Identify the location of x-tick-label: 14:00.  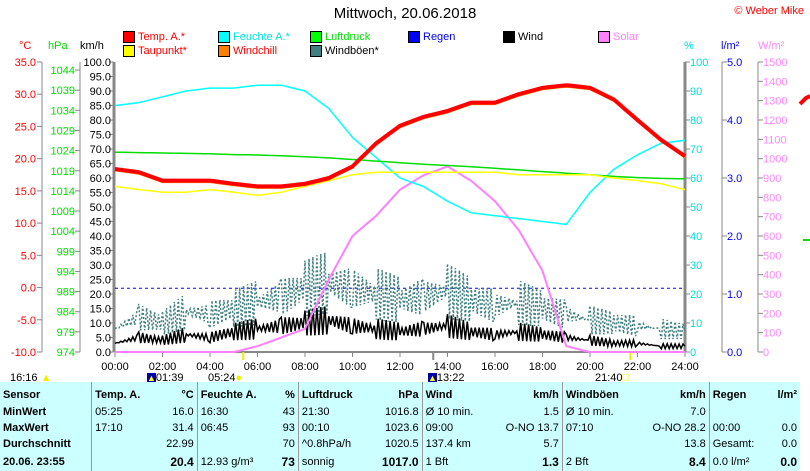
(448, 367).